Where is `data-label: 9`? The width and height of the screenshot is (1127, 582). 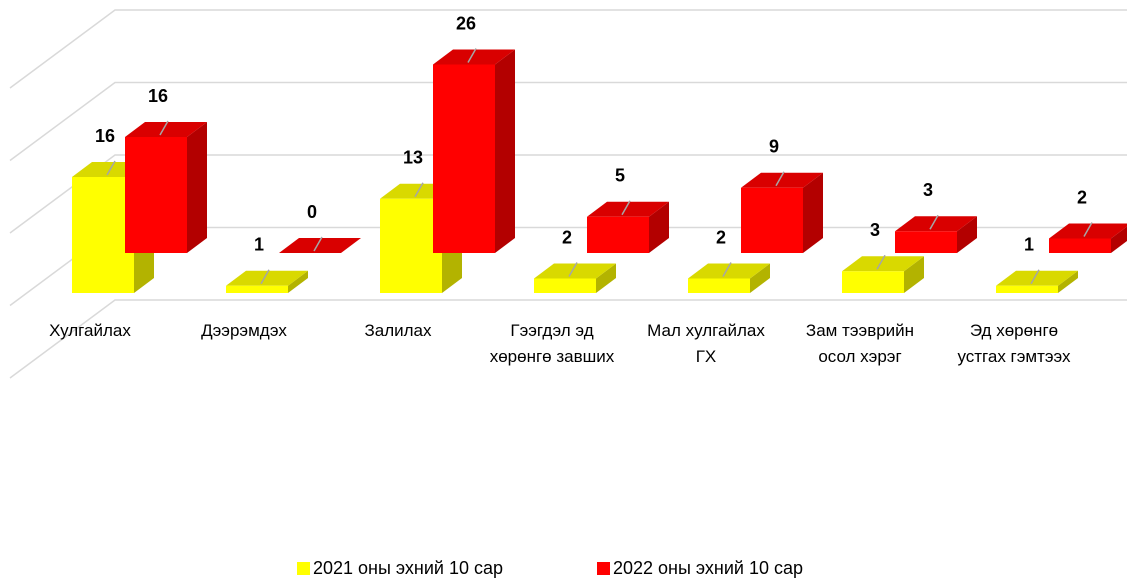 data-label: 9 is located at coordinates (774, 147).